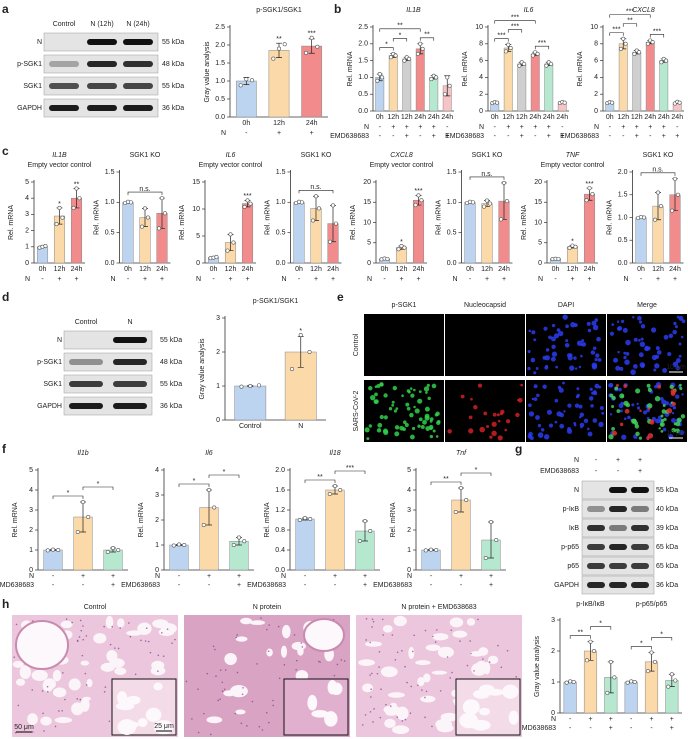 This screenshot has height=739, width=688. I want to click on x-tick-label: 0h, so click(246, 123).